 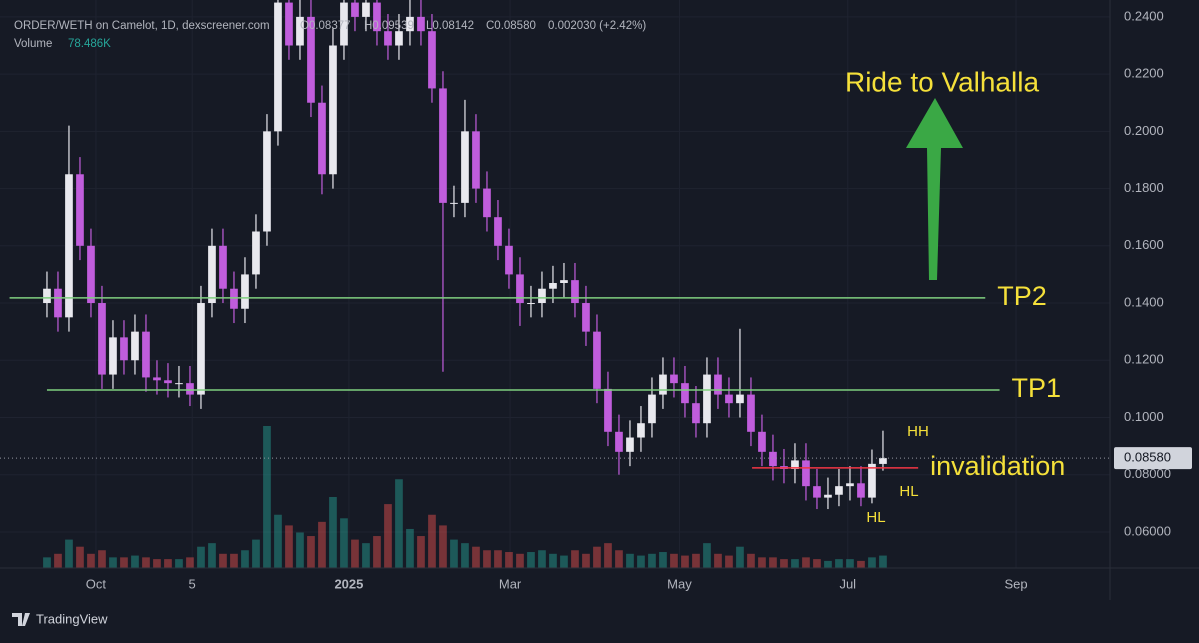 I want to click on y-tick-label: 0.1600, so click(x=1144, y=244).